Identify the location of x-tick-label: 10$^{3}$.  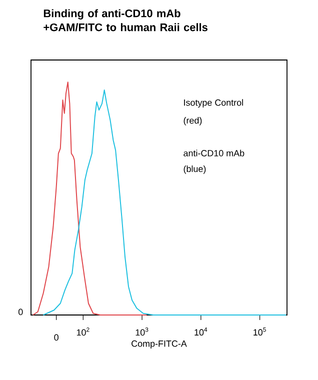
(142, 332).